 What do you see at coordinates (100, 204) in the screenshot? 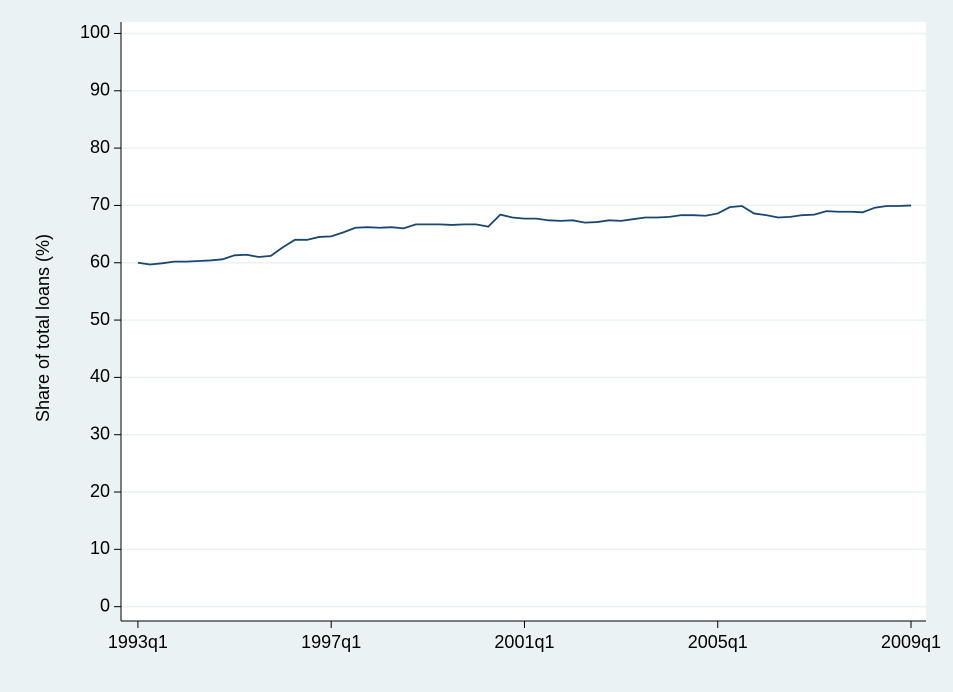
I see `y-tick-label: 70` at bounding box center [100, 204].